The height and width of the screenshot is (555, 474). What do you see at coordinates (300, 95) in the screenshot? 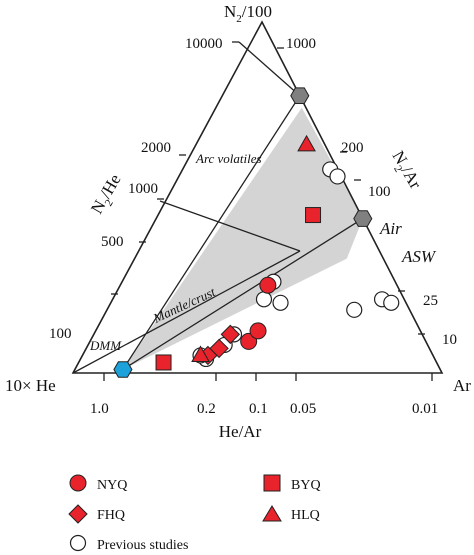
I see `air-endmember-marker` at bounding box center [300, 95].